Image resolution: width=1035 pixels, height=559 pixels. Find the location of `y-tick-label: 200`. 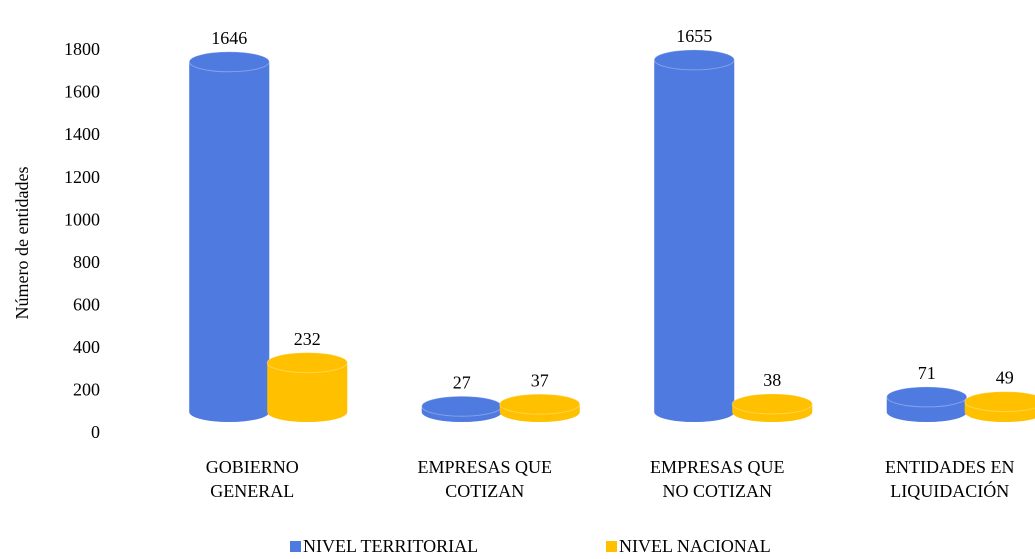

y-tick-label: 200 is located at coordinates (86, 390).